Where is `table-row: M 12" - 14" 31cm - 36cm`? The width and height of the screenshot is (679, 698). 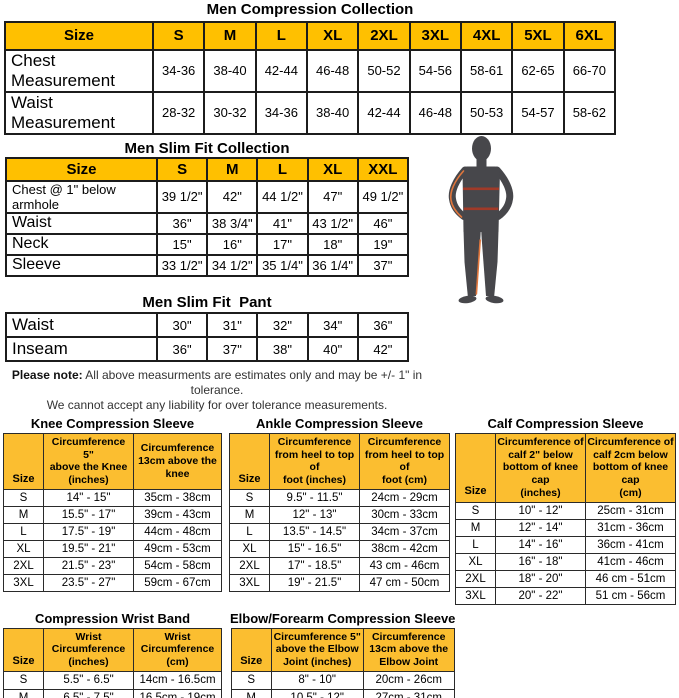
table-row: M 12" - 14" 31cm - 36cm is located at coordinates (565, 527).